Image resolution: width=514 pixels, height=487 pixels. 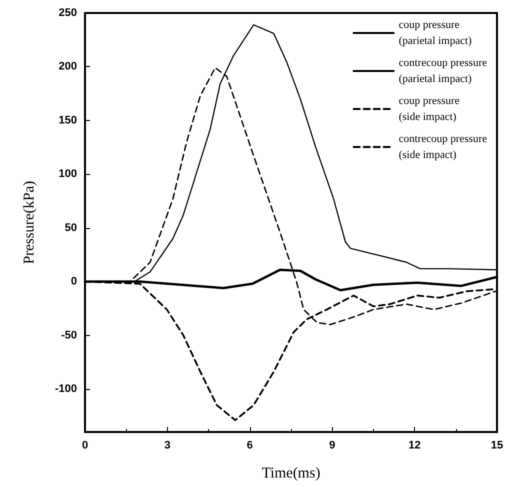 I want to click on y-axis-title: Pressure(kPa), so click(x=30, y=222).